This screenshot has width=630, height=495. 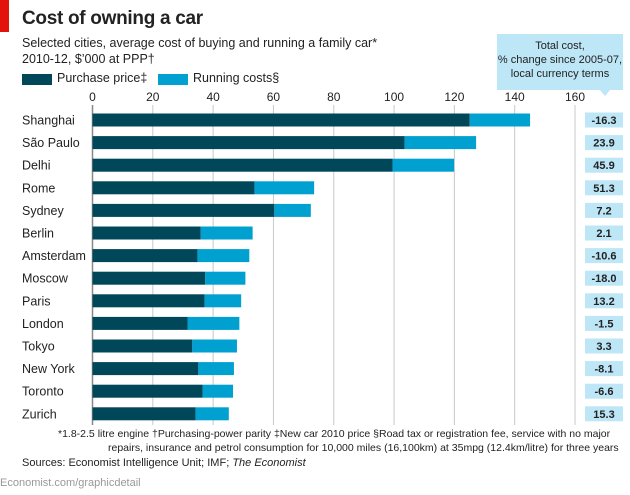 I want to click on x-tick-label: 100, so click(x=394, y=97).